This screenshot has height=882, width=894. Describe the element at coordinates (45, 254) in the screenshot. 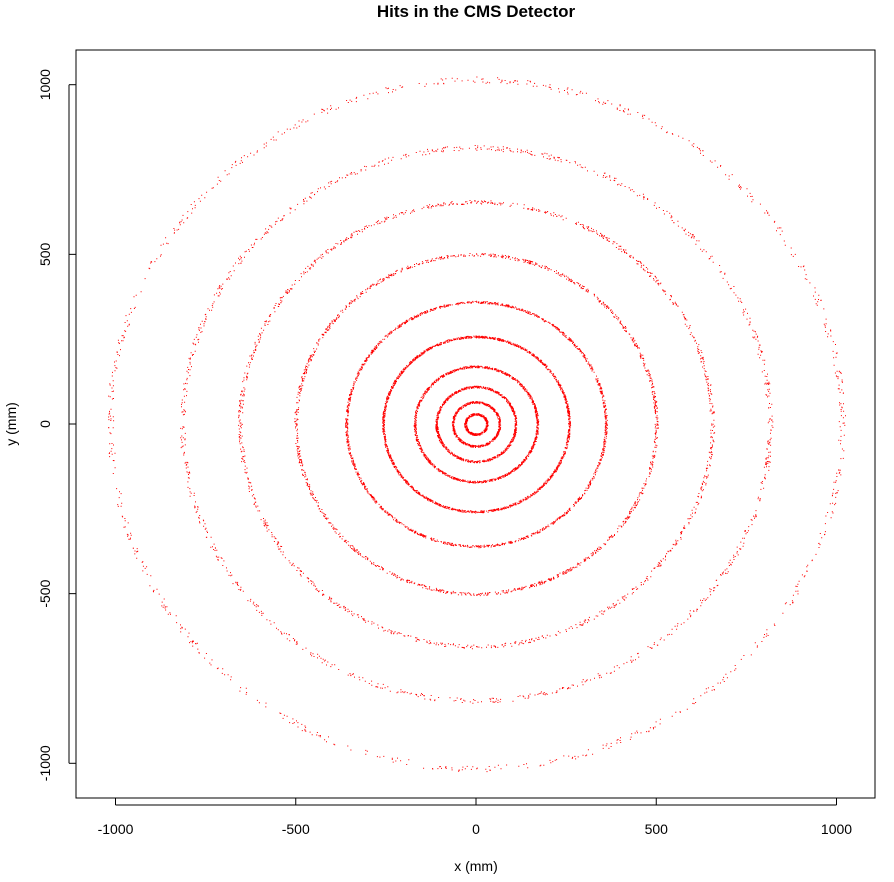

I see `y-tick-label: 500` at that location.